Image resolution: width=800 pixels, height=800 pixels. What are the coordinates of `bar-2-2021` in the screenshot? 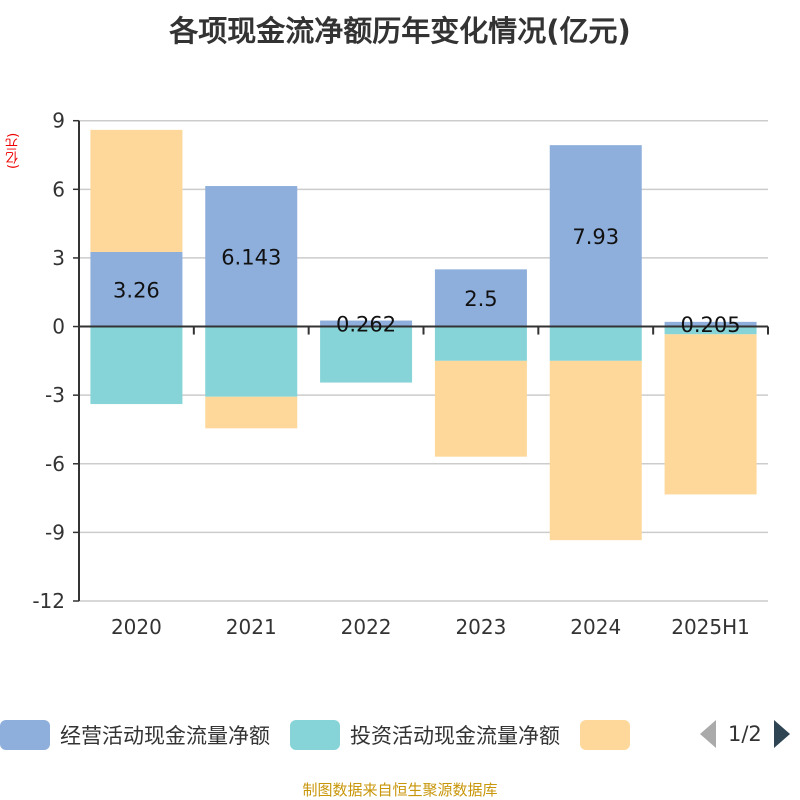 It's located at (251, 412).